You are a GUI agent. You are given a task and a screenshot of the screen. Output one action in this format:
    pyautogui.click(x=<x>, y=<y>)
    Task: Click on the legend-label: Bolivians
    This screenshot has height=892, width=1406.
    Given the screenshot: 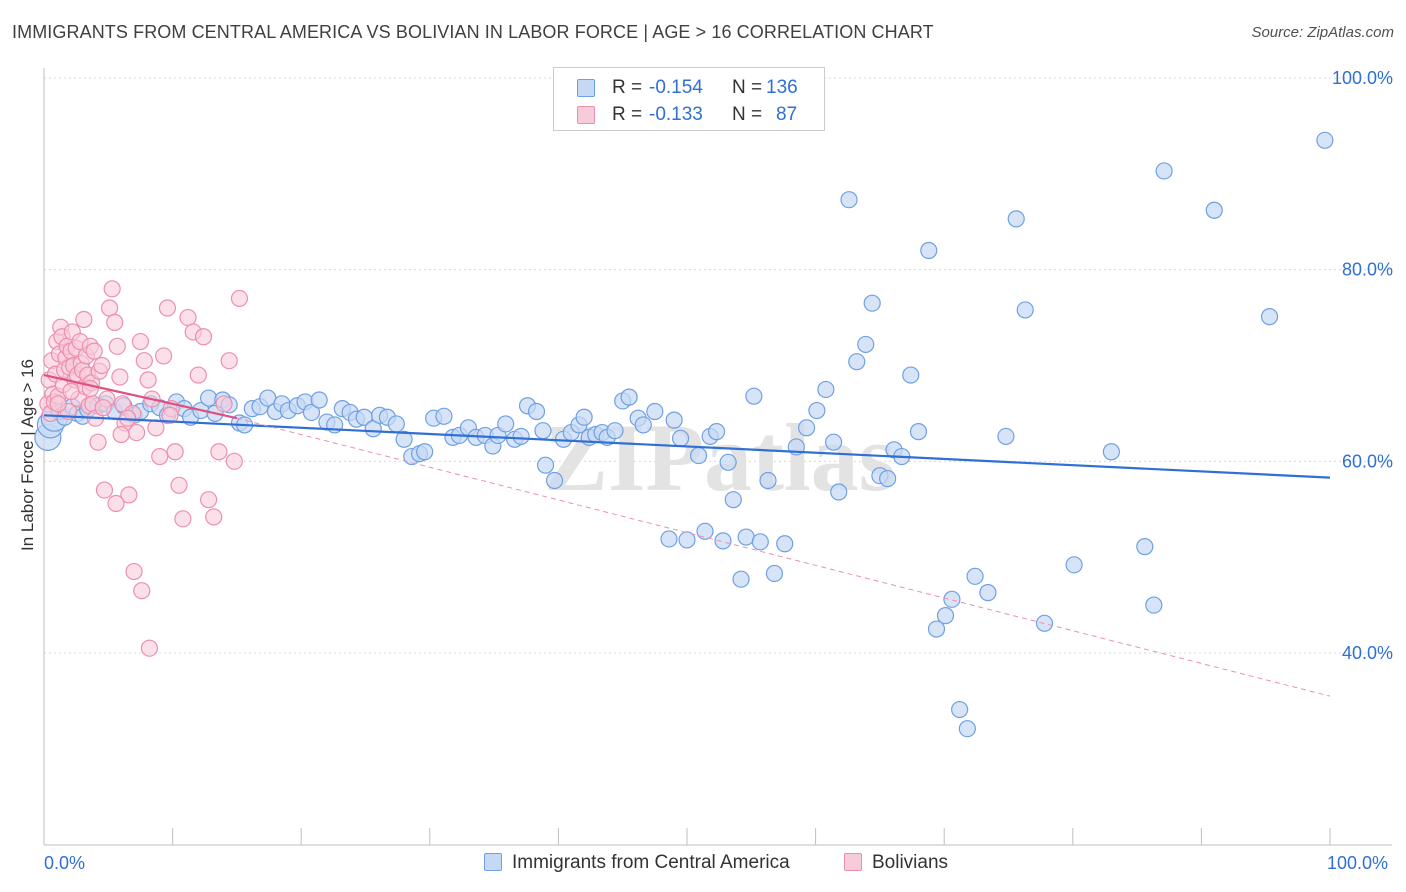 What is the action you would take?
    pyautogui.click(x=910, y=862)
    